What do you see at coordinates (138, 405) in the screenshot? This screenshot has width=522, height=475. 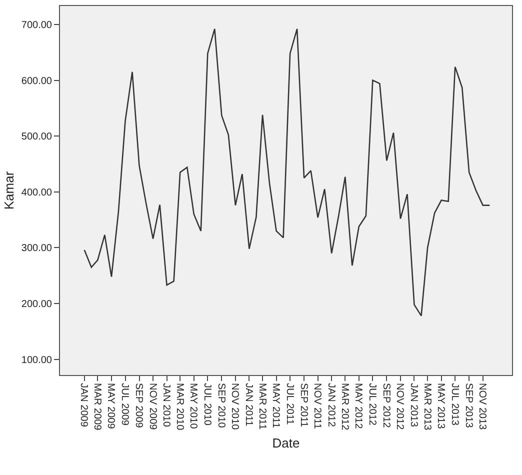 I see `x-tick-label: SEP 2009` at bounding box center [138, 405].